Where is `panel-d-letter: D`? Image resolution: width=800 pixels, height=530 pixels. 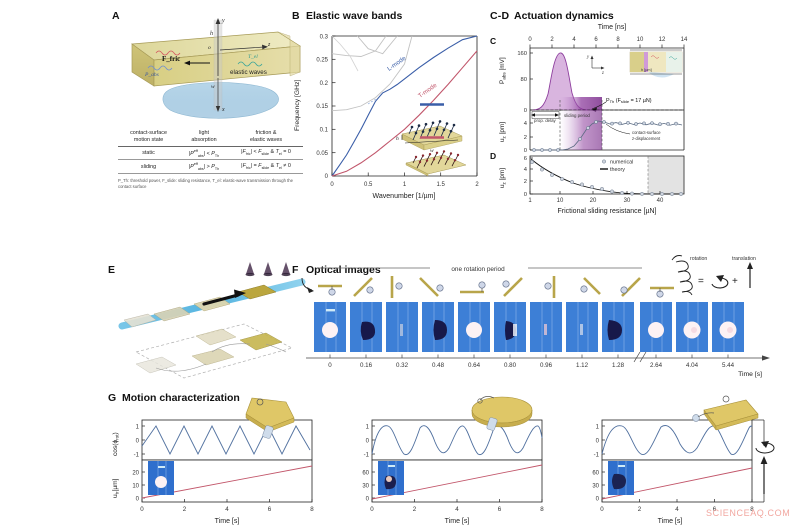 panel-d-letter: D is located at coordinates (493, 156).